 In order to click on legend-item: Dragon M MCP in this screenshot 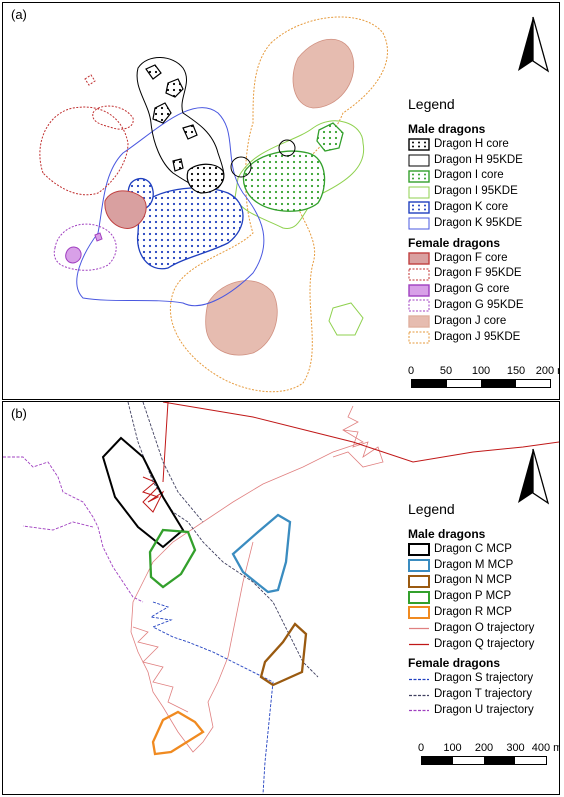, I will do `click(471, 566)`.